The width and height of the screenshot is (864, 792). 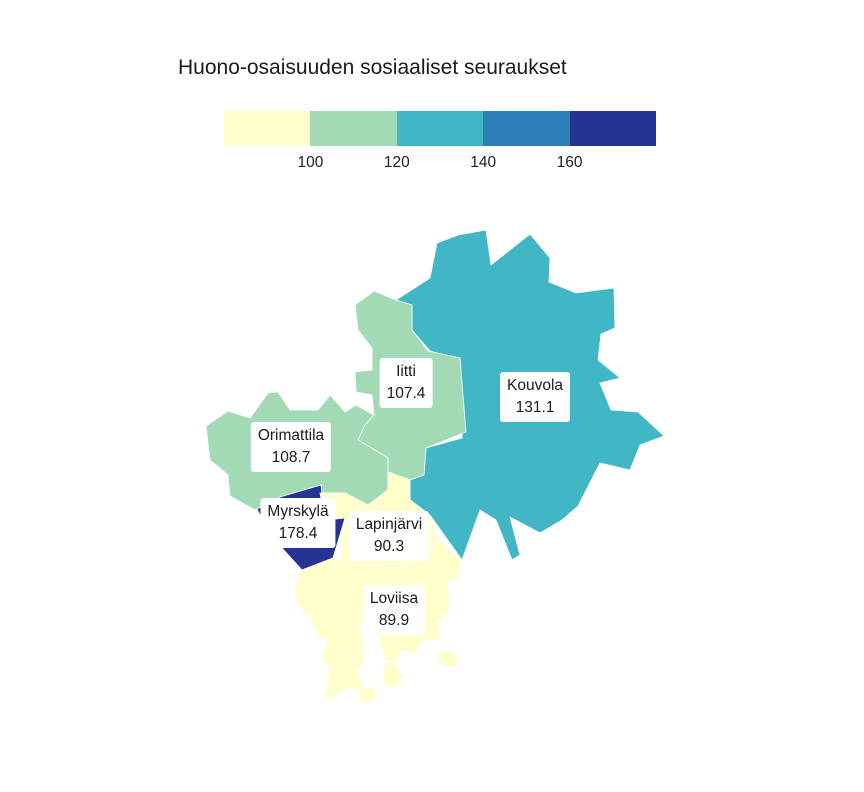 I want to click on label-myrskyla-name: Myrskylä, so click(x=298, y=511).